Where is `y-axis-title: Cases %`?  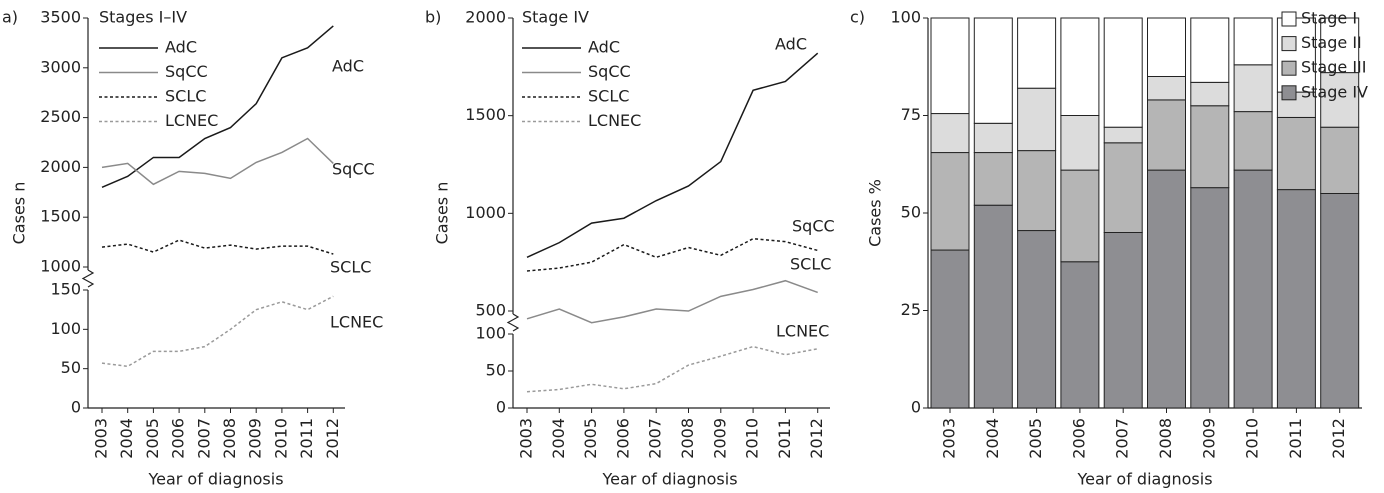
y-axis-title: Cases % is located at coordinates (875, 213).